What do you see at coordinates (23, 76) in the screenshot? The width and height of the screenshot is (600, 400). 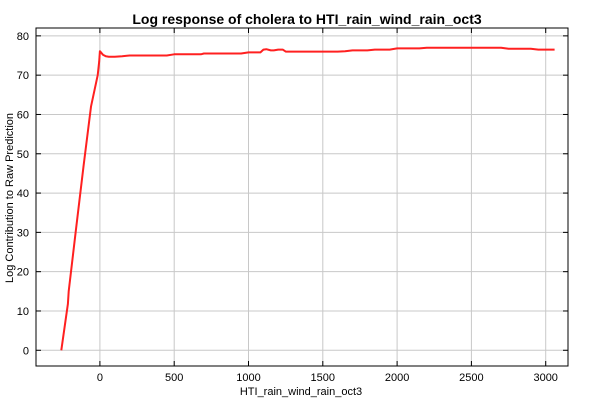 I see `y-tick-label: 70` at bounding box center [23, 76].